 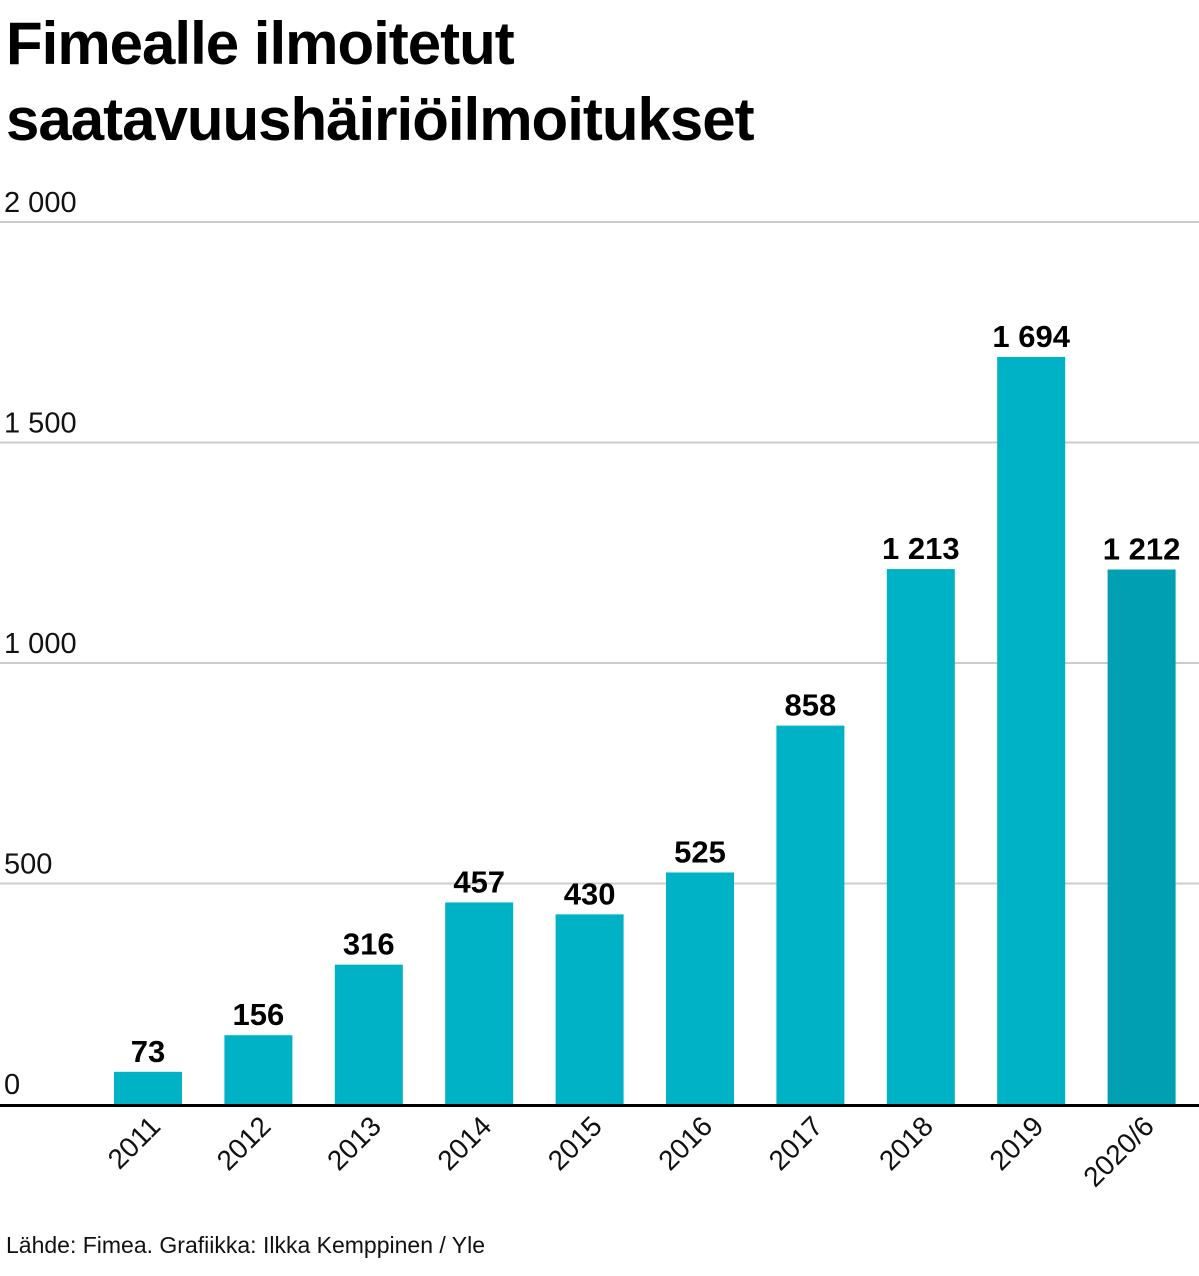 I want to click on x-tick-label: 2018, so click(x=906, y=1143).